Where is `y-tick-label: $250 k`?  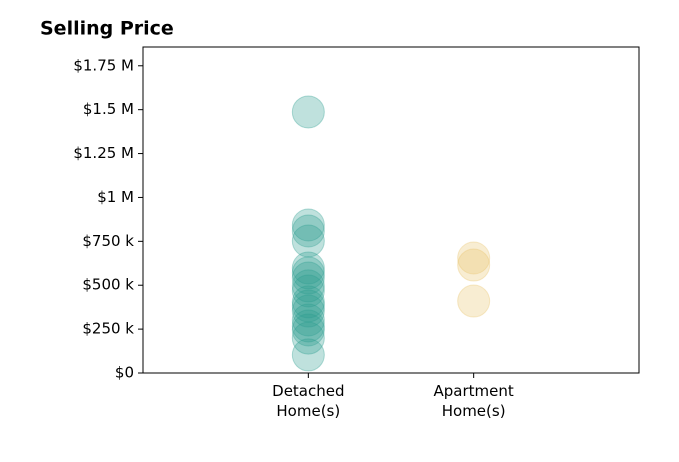 y-tick-label: $250 k is located at coordinates (108, 329).